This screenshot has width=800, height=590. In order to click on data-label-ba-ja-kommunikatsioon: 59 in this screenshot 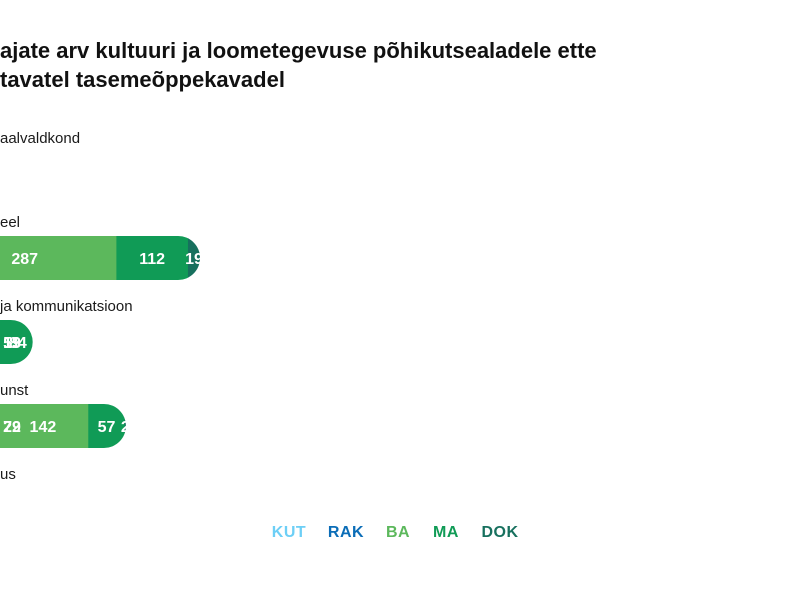, I will do `click(12, 343)`.